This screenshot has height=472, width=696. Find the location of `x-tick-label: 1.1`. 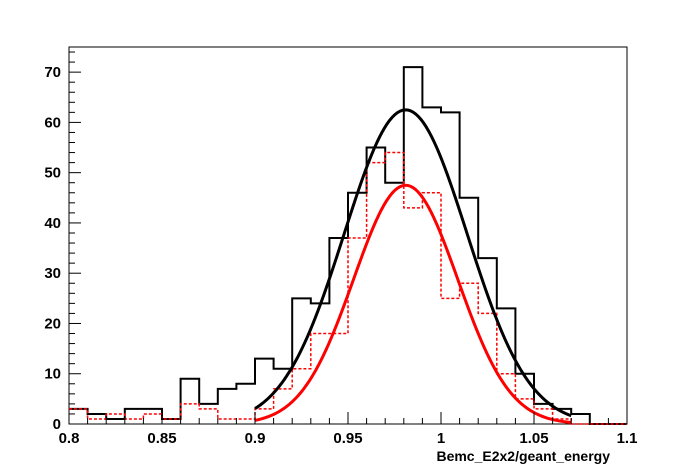

x-tick-label: 1.1 is located at coordinates (627, 438).